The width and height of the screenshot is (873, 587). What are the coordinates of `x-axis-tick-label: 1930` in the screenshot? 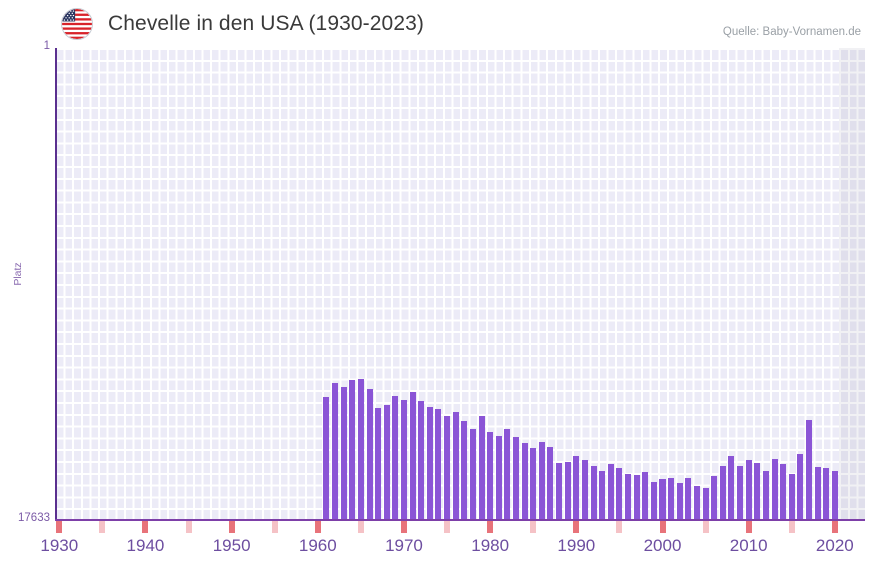 It's located at (59, 545).